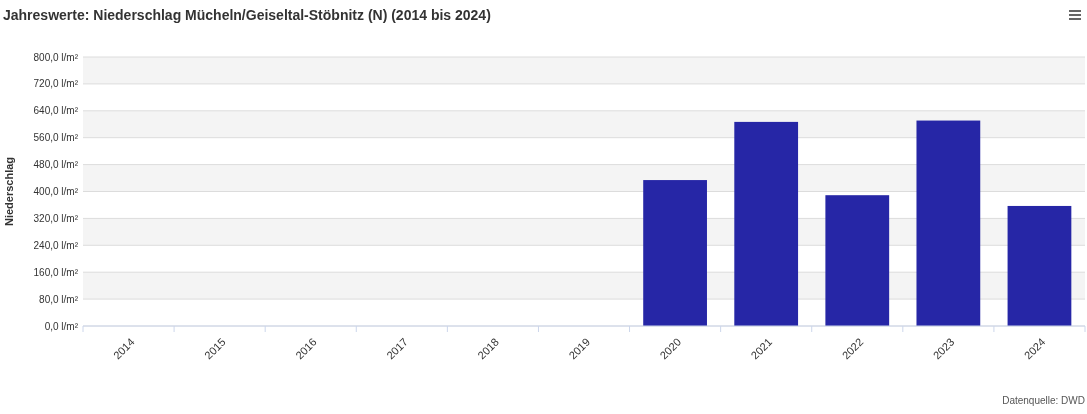 The width and height of the screenshot is (1087, 414). Describe the element at coordinates (56, 245) in the screenshot. I see `y-tick-label: 240,0 l/m²` at that location.